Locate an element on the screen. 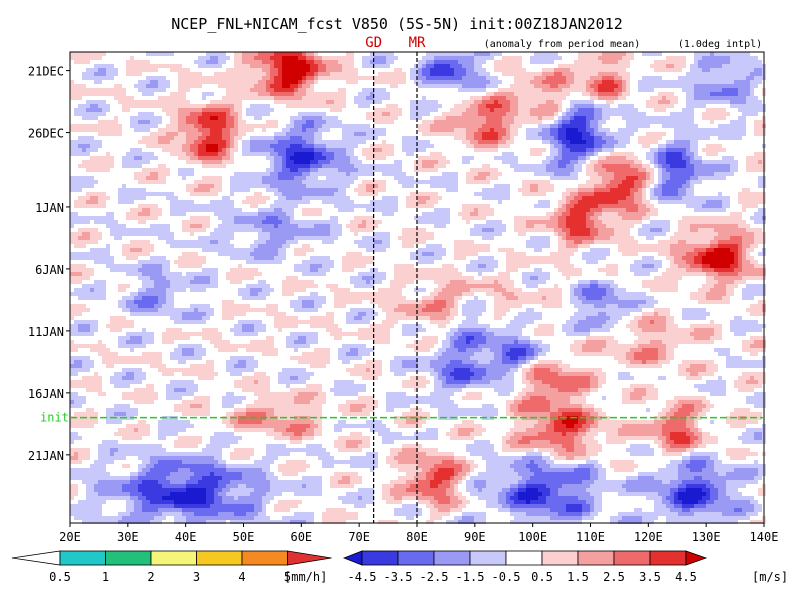 The height and width of the screenshot is (600, 800). chart-note: (1.0deg intpl) is located at coordinates (720, 44).